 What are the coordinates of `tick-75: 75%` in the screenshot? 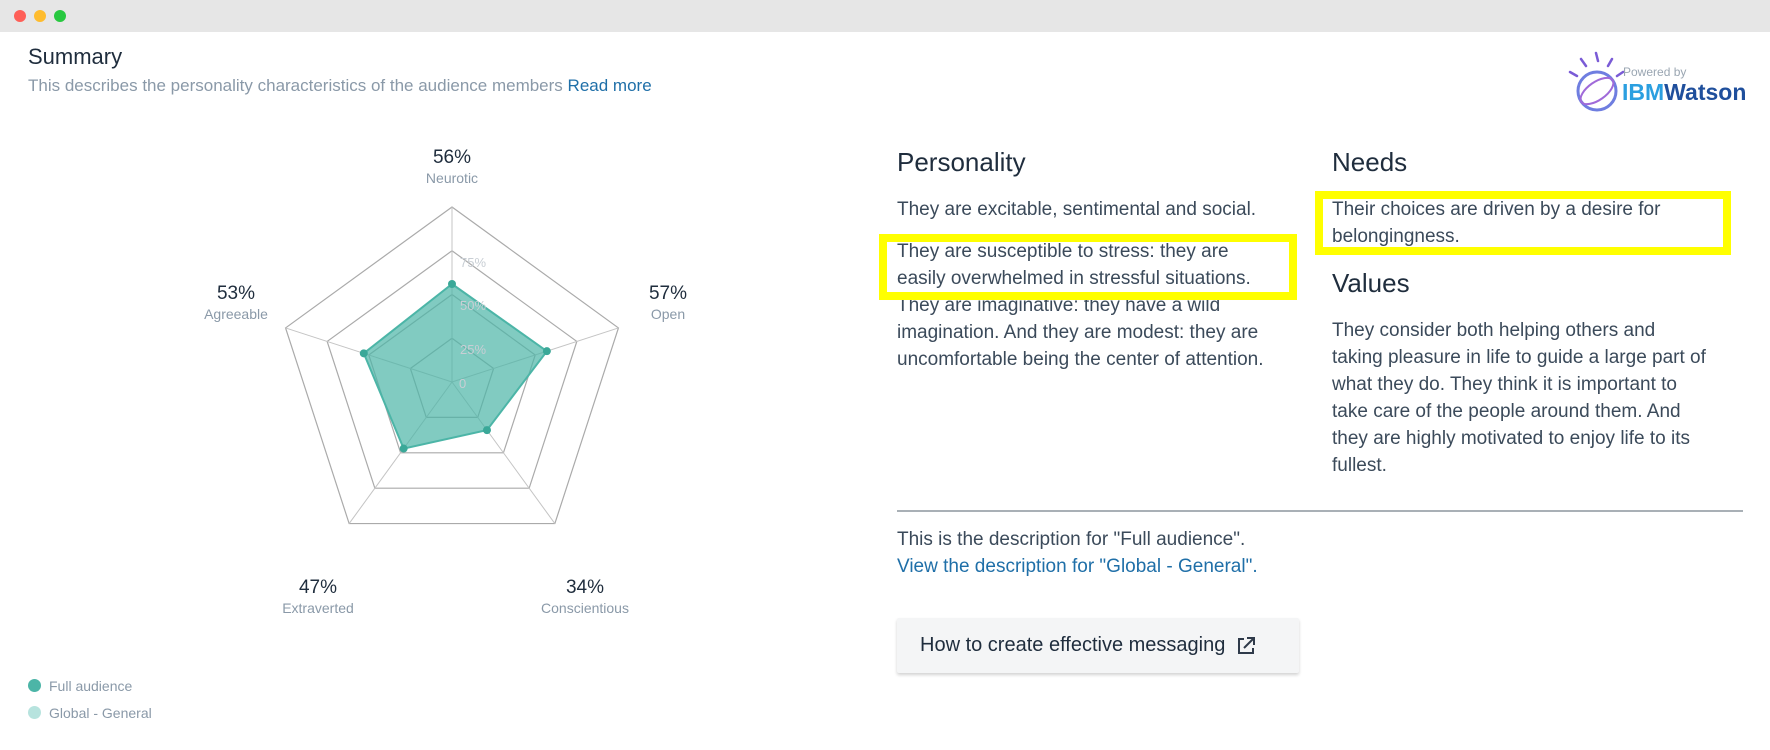 It's located at (473, 262).